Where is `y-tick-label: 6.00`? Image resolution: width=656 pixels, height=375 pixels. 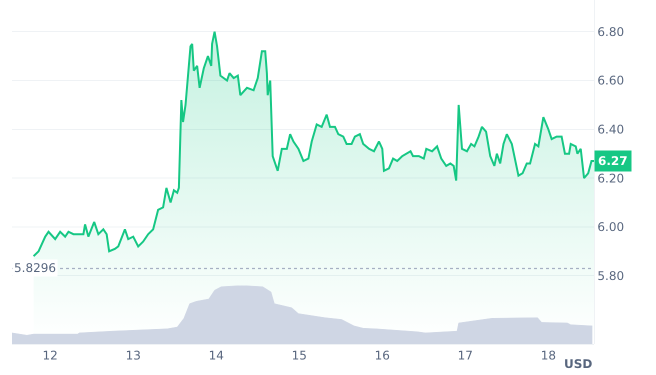
y-tick-label: 6.00 is located at coordinates (610, 227).